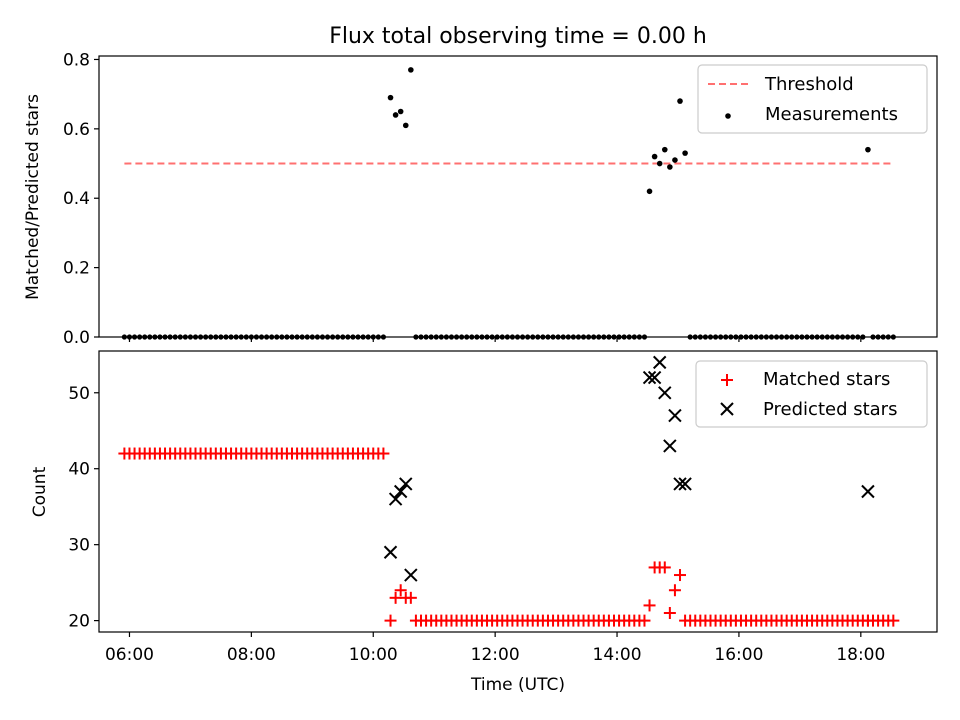  I want to click on bottom-xtick-label-4: 14:00, so click(617, 655).